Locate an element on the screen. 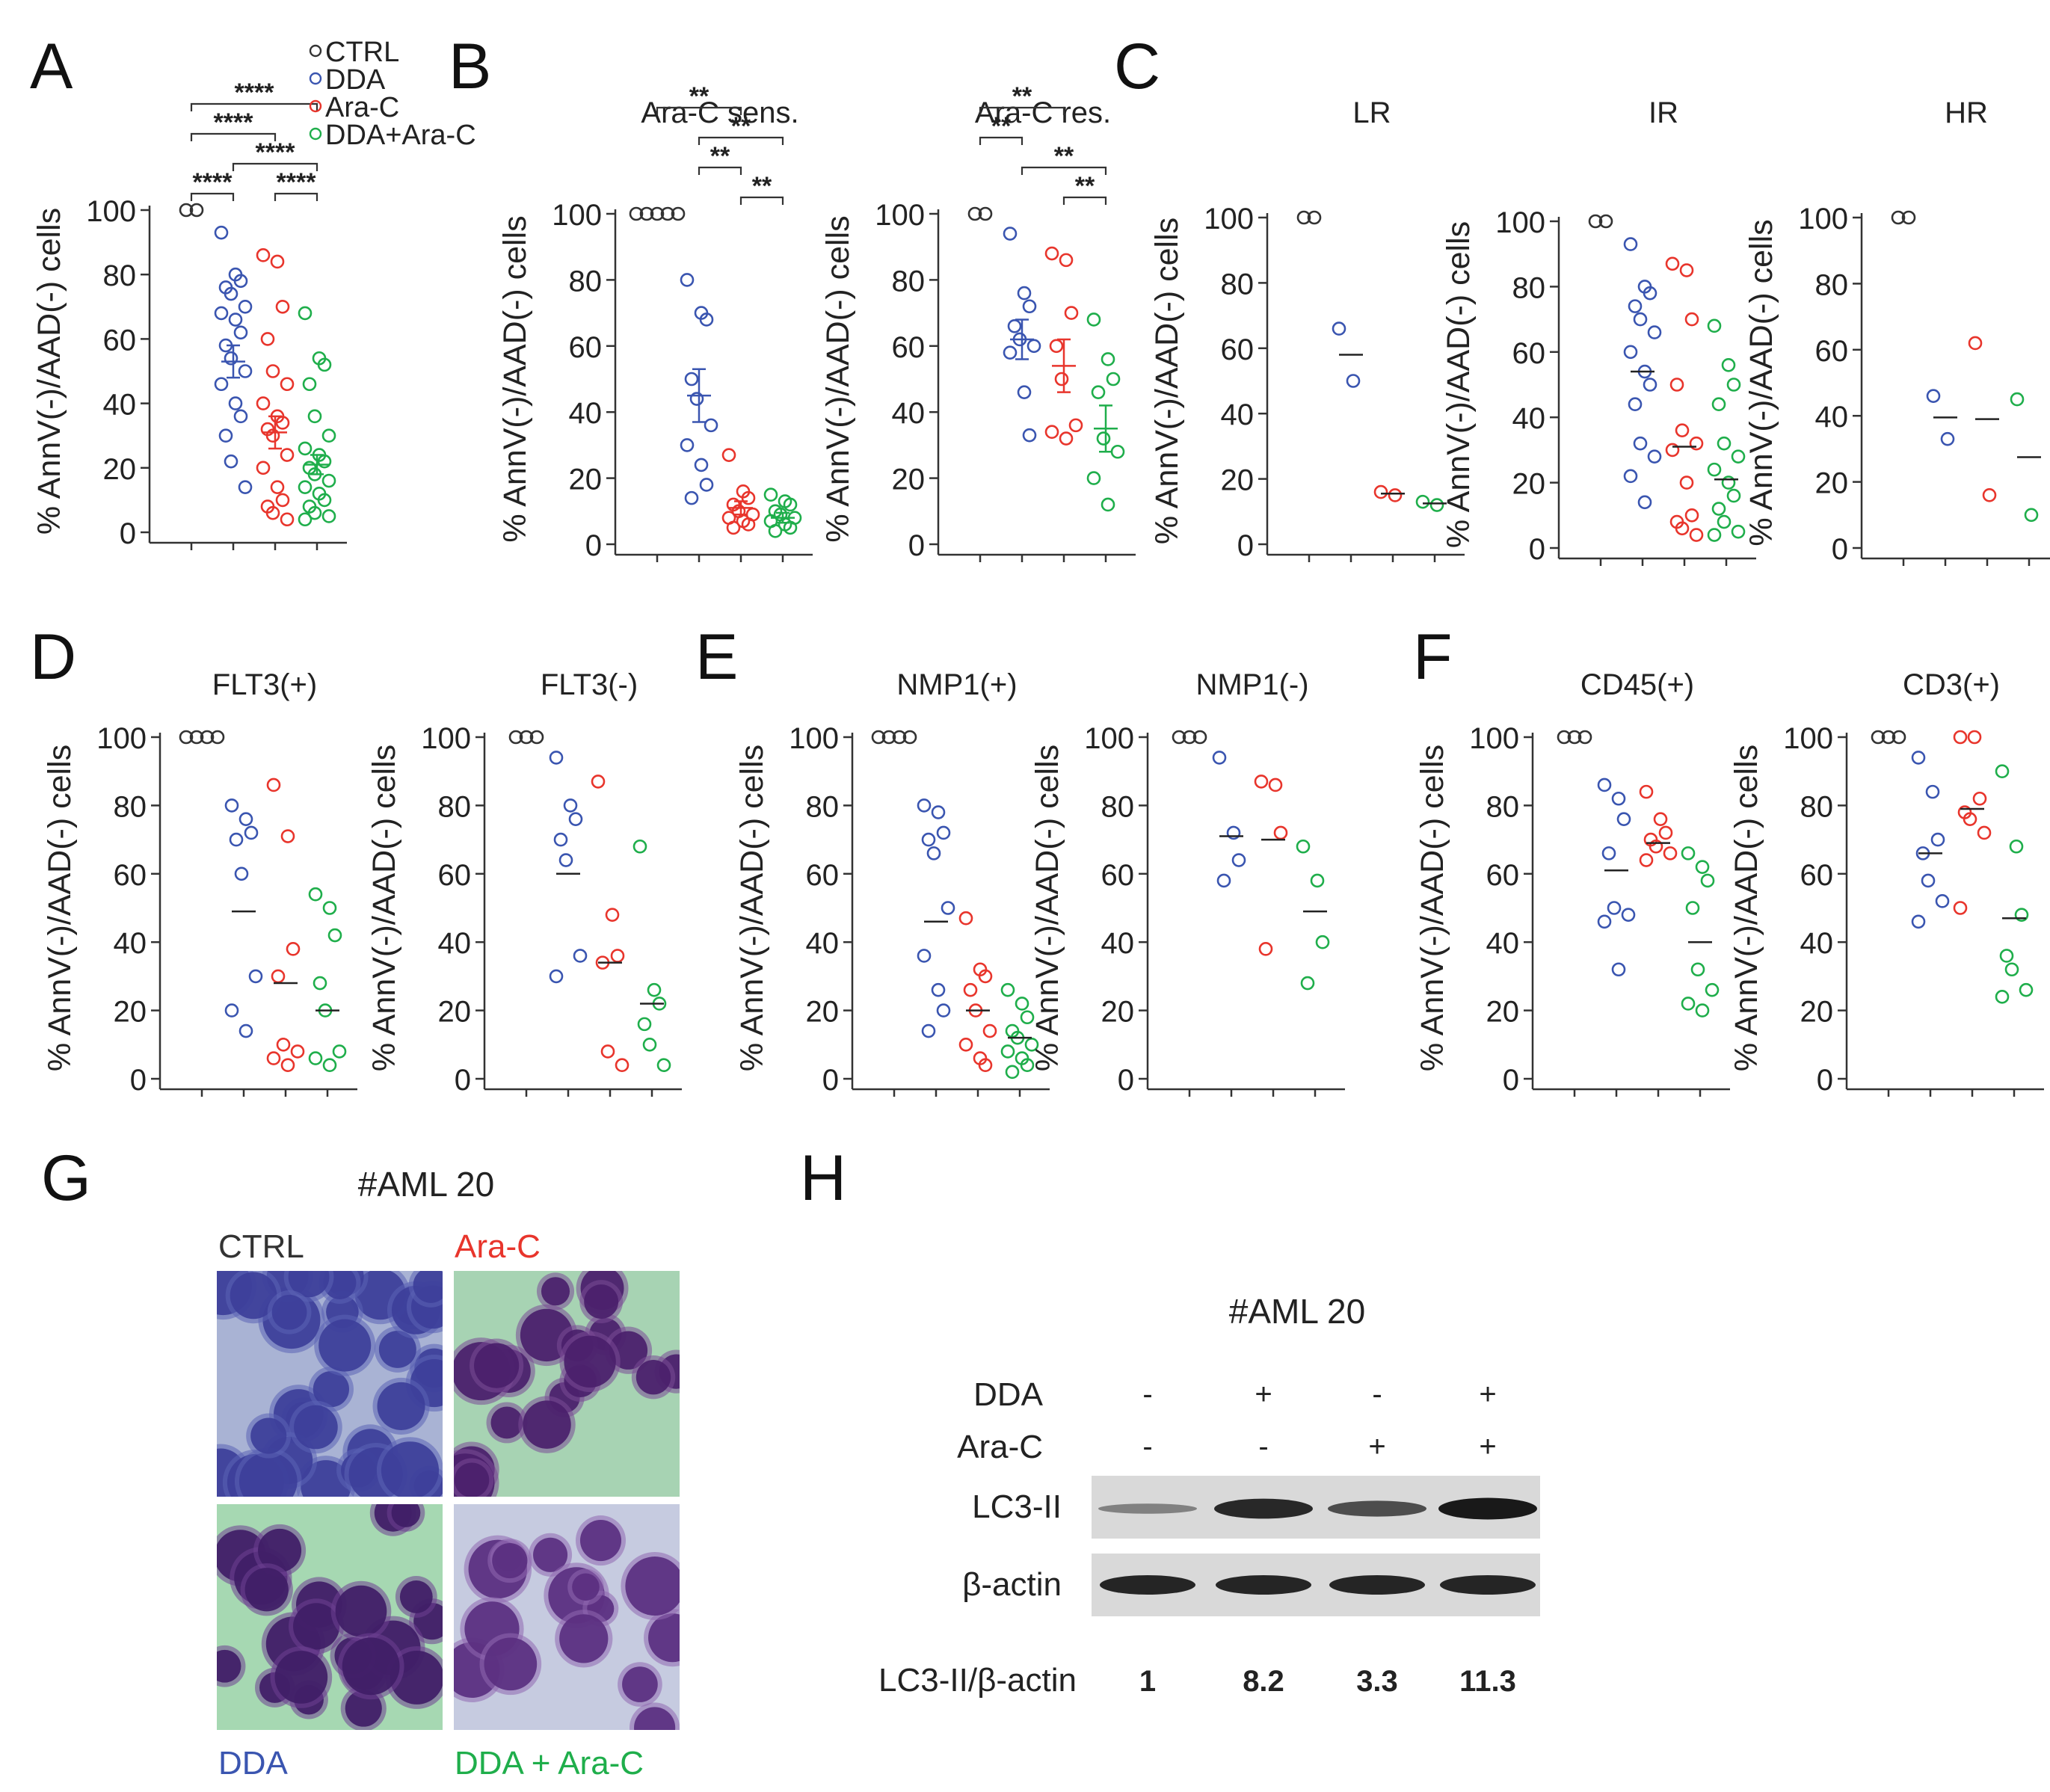 Image resolution: width=2050 pixels, height=1792 pixels. lane-dda-sign: - is located at coordinates (1377, 1395).